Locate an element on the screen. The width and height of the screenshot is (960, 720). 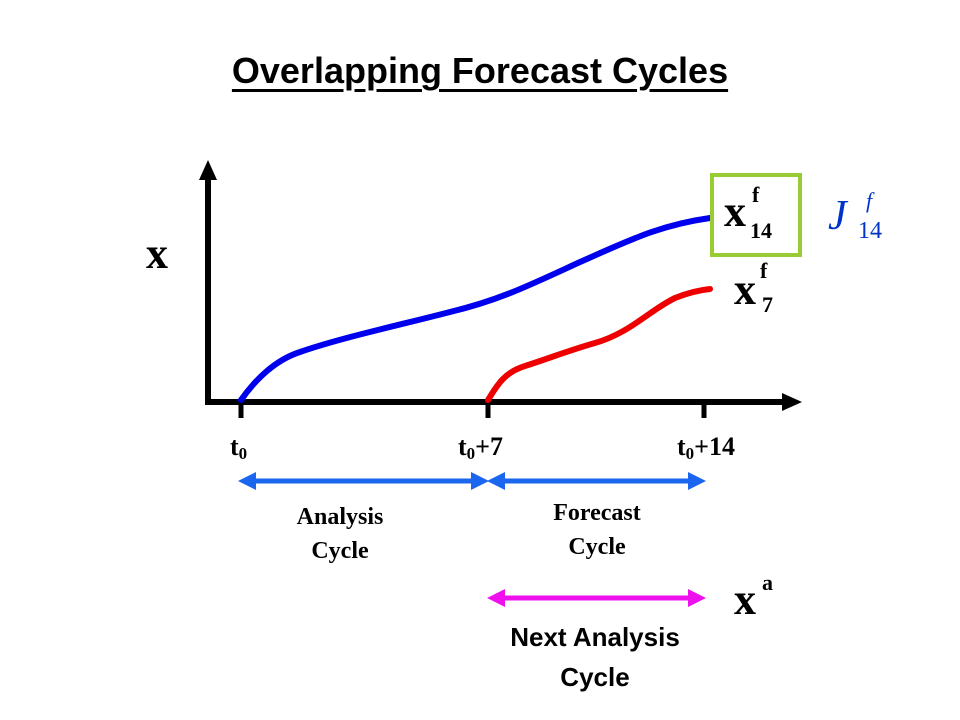
next-analysis-cycle-label: Next Analysis Cycle is located at coordinates (595, 657).